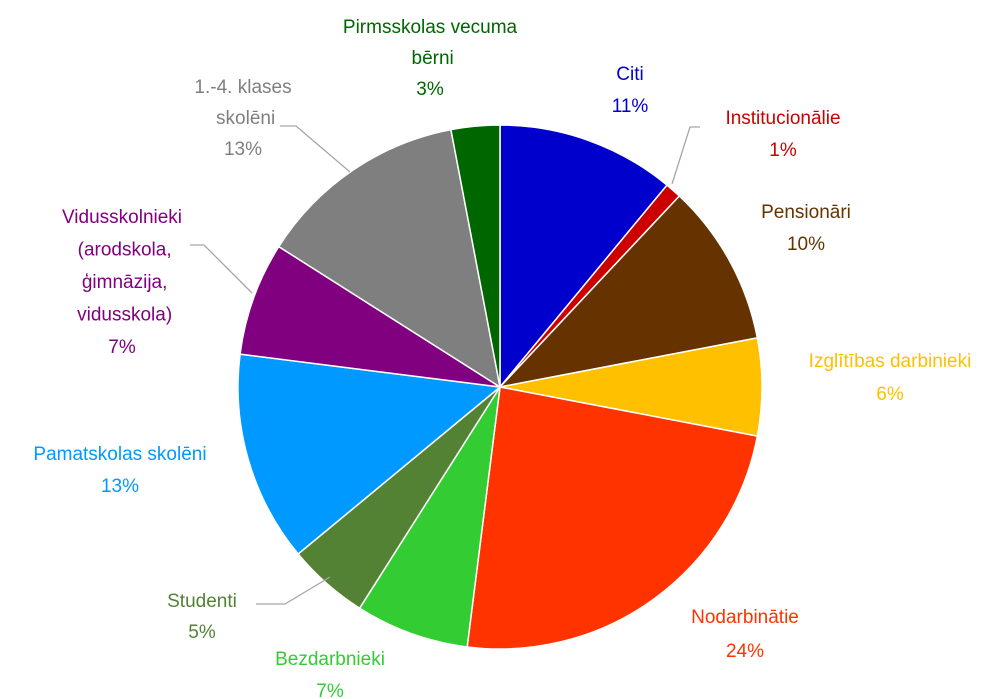  I want to click on label-line: vidusskola), so click(122, 315).